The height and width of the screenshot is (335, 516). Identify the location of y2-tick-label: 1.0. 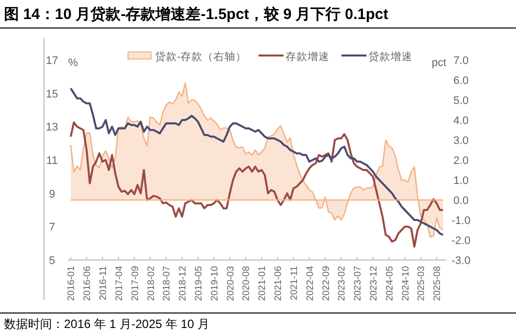
(461, 181).